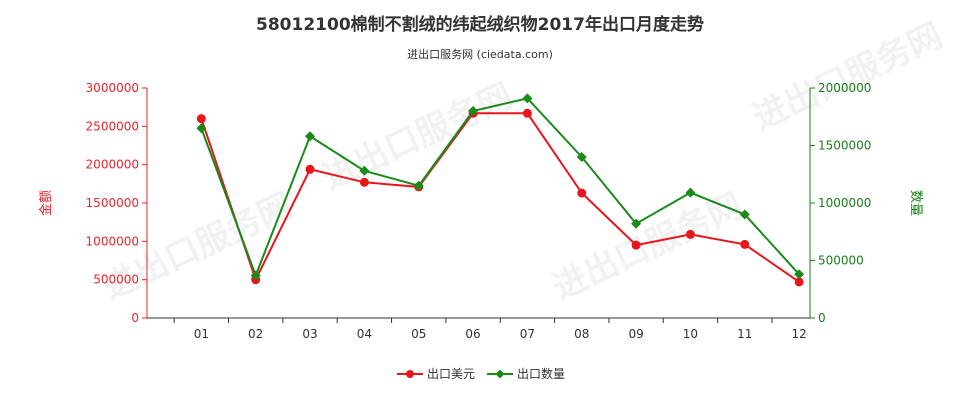 The height and width of the screenshot is (400, 960). What do you see at coordinates (255, 334) in the screenshot?
I see `x-tick-label: 02` at bounding box center [255, 334].